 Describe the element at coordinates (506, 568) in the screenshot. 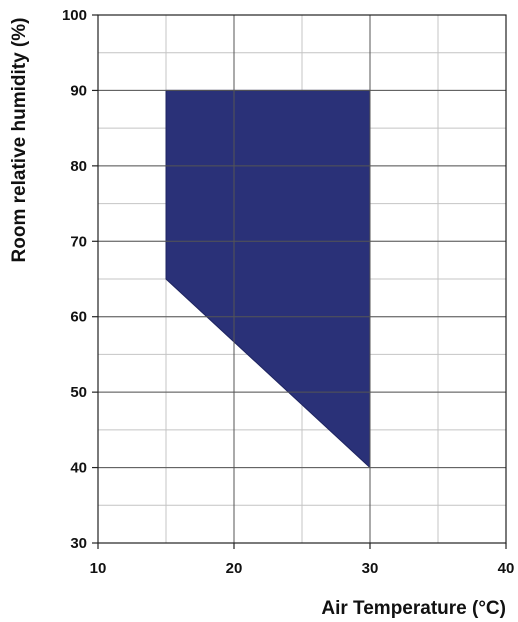

I see `x-tick-label: 40` at that location.